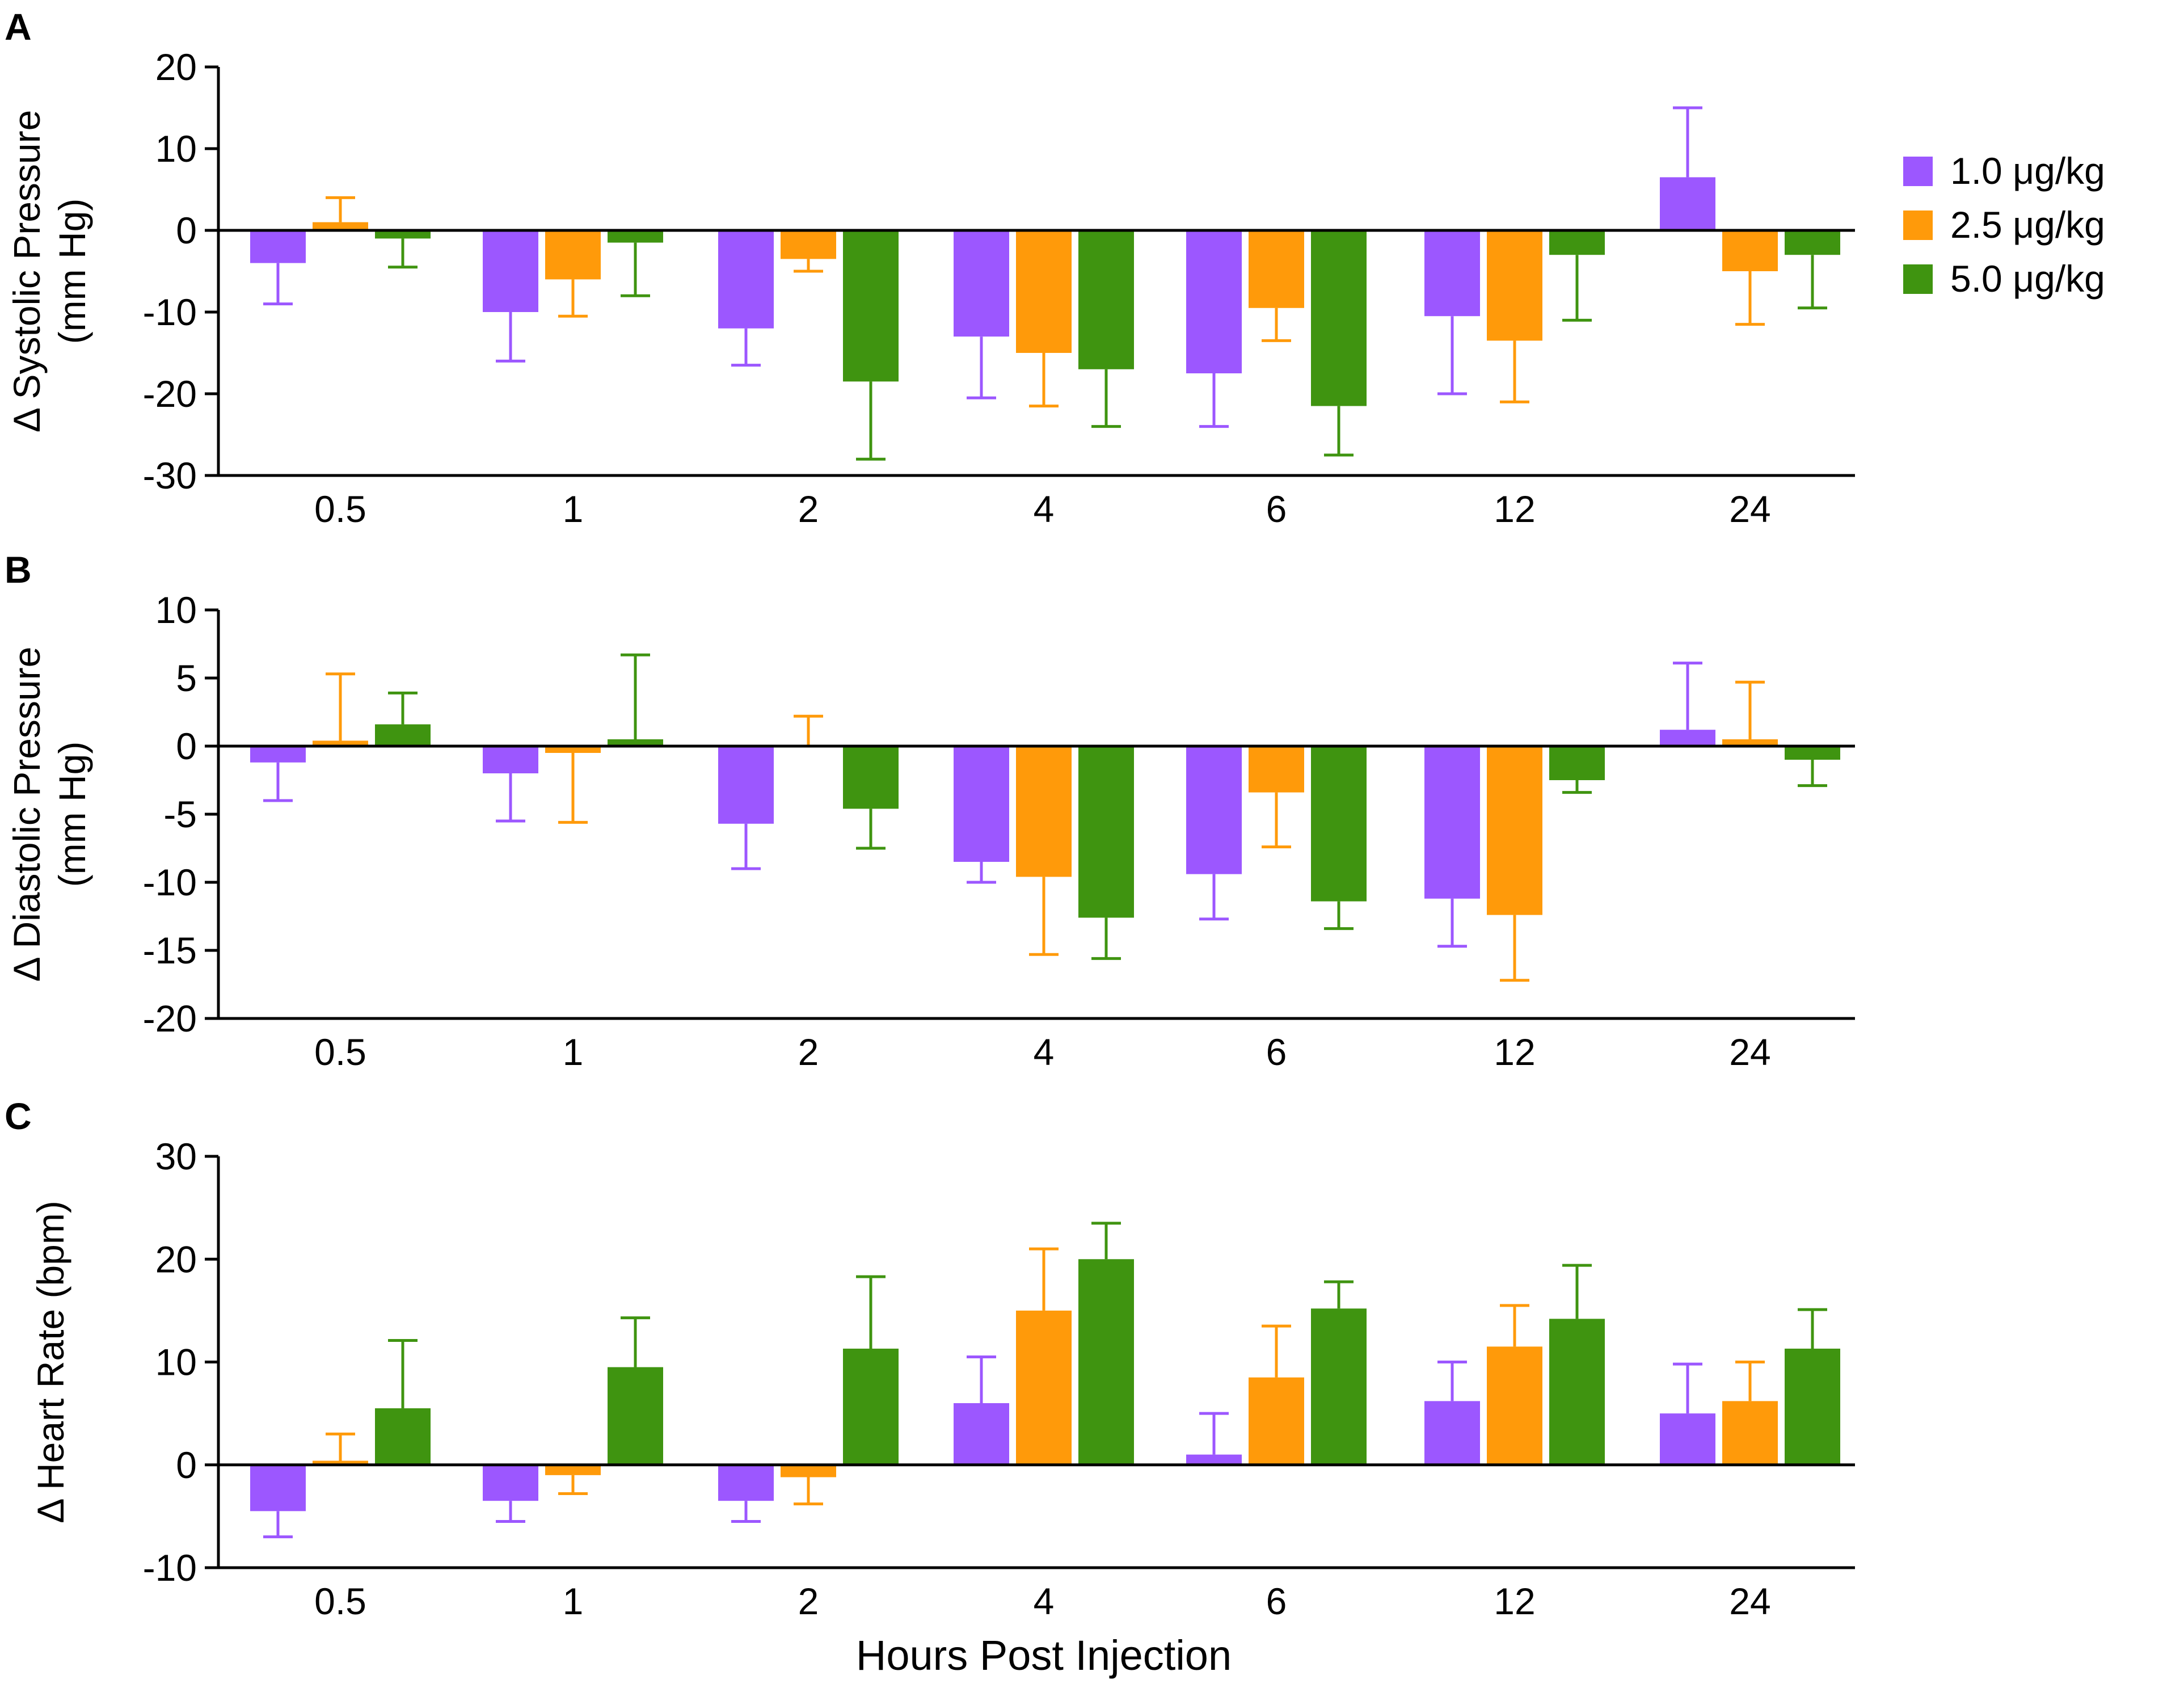 This screenshot has width=2184, height=1684. What do you see at coordinates (176, 1156) in the screenshot?
I see `y-tick-label: 30` at bounding box center [176, 1156].